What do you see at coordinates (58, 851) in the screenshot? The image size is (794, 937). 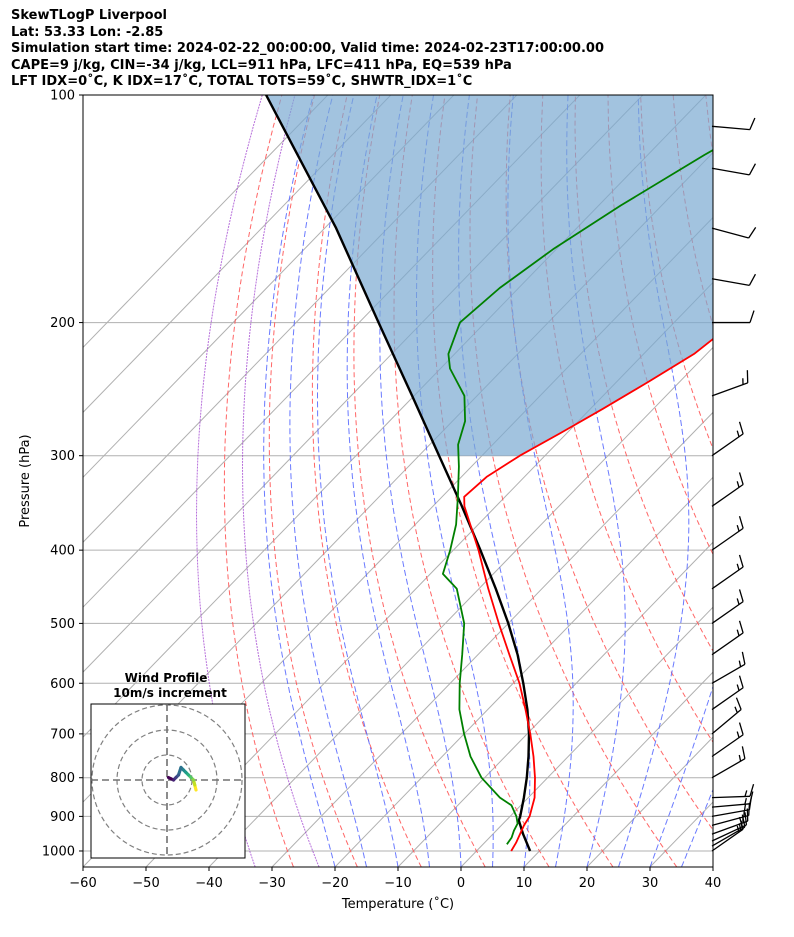 I see `y-tick-label: 1000` at bounding box center [58, 851].